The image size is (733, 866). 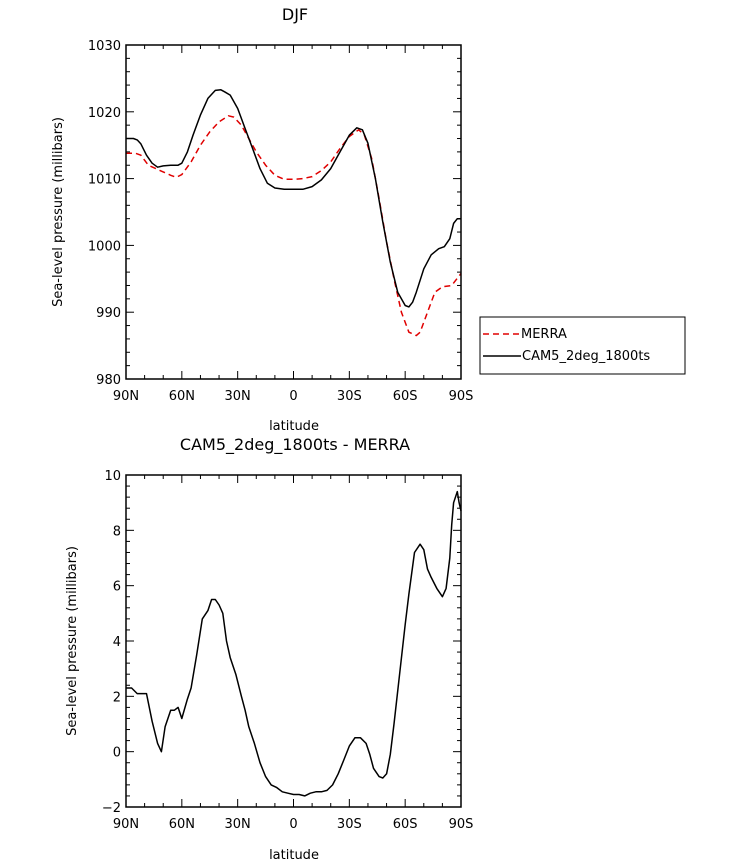 I want to click on top-y-tick-label: 1020, so click(x=104, y=113).